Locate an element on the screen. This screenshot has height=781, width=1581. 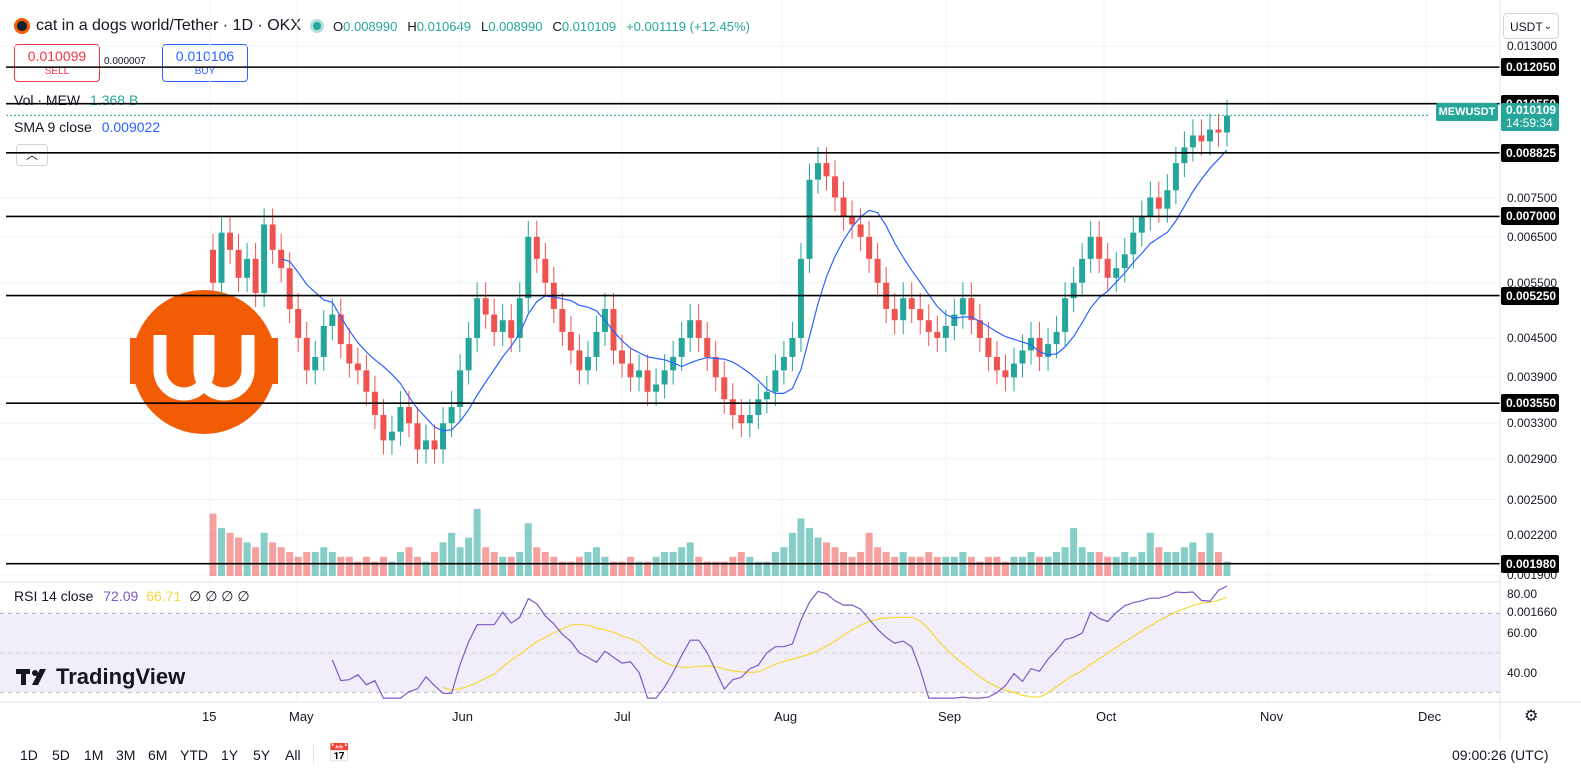
change-value: +0.001119 (+12.45%) is located at coordinates (688, 26).